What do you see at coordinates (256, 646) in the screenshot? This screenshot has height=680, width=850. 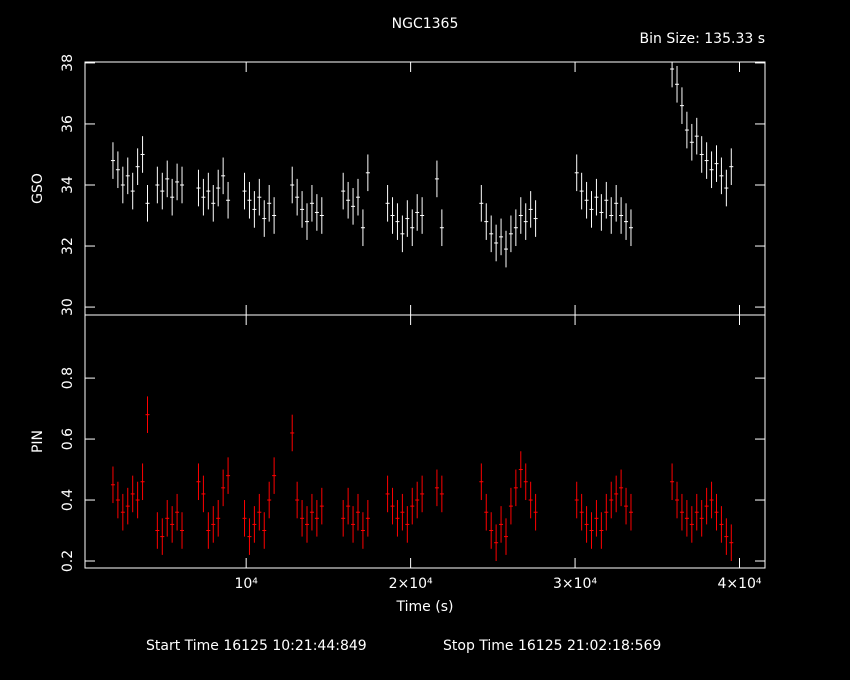 I see `start-time: Start Time 16125 10:21:44:849` at bounding box center [256, 646].